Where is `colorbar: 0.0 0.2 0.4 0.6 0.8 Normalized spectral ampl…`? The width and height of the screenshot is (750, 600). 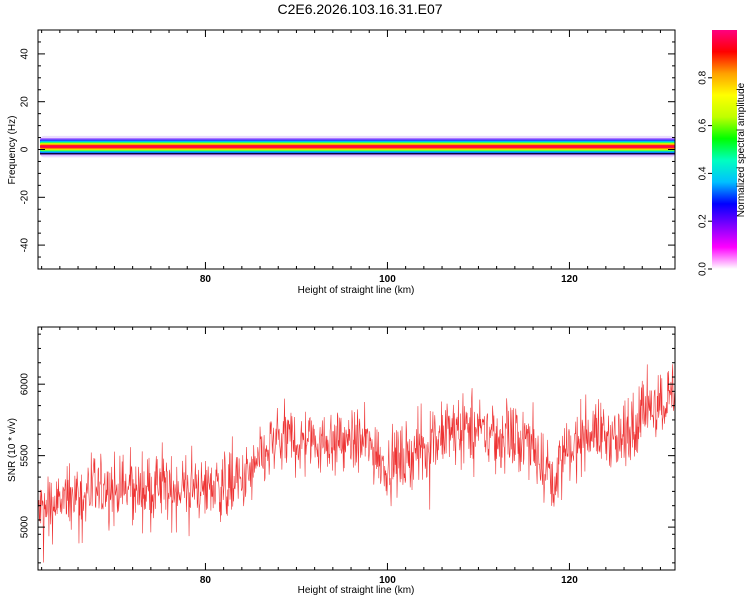 colorbar: 0.0 0.2 0.4 0.6 0.8 Normalized spectral ampl… is located at coordinates (722, 153).